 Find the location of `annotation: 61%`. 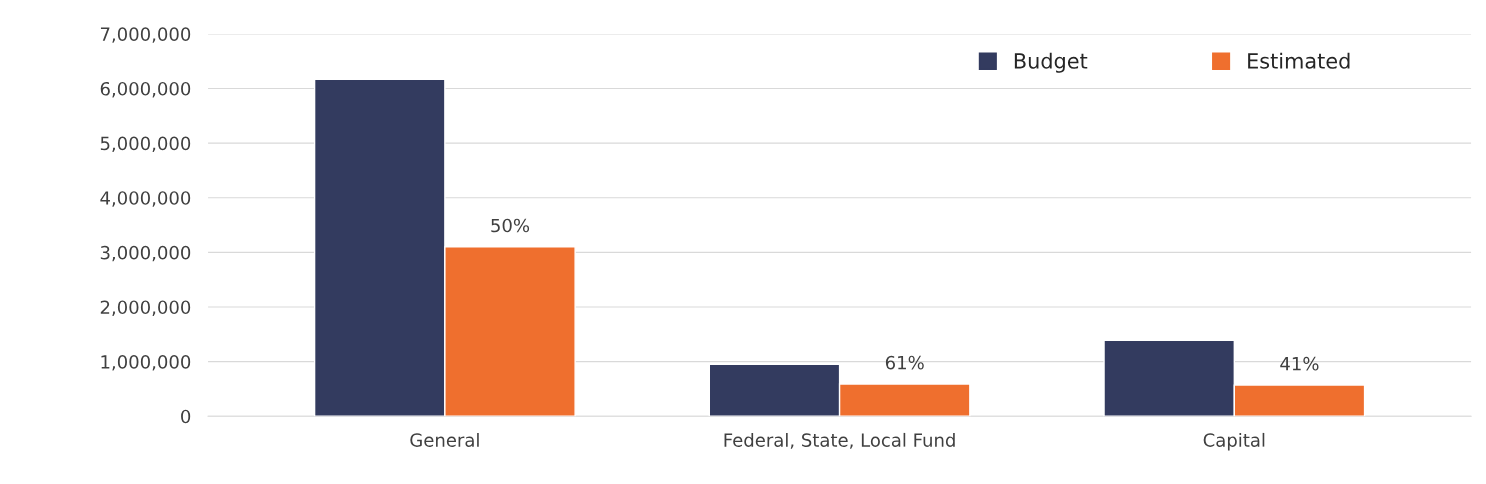

annotation: 61% is located at coordinates (904, 362).